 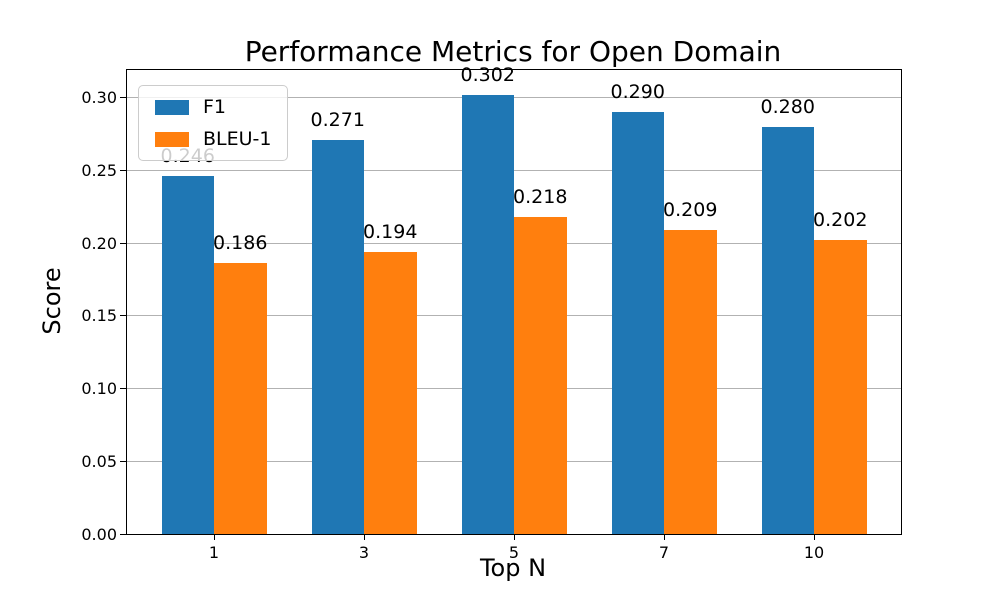 I want to click on legend-label-f1: F1, so click(x=215, y=107).